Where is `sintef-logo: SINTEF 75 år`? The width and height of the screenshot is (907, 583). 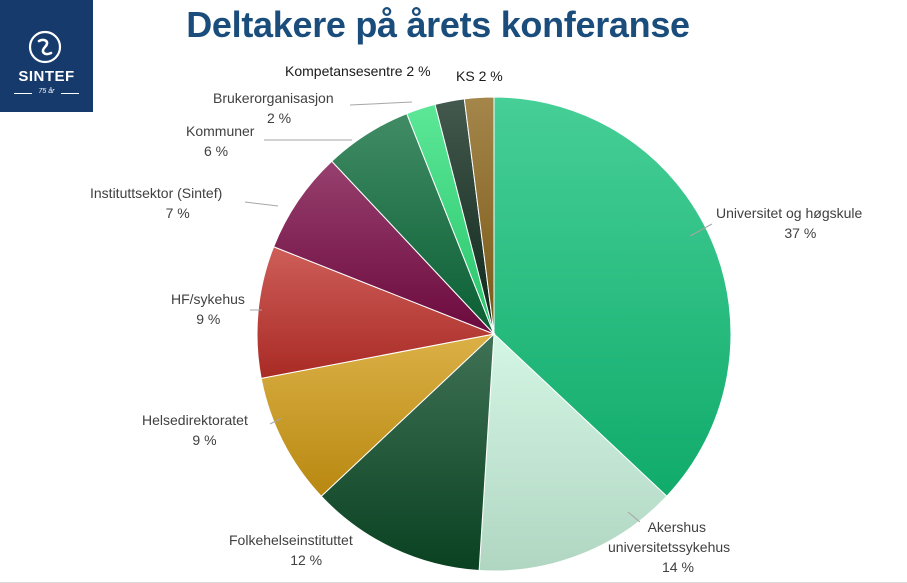 sintef-logo: SINTEF 75 år is located at coordinates (46, 56).